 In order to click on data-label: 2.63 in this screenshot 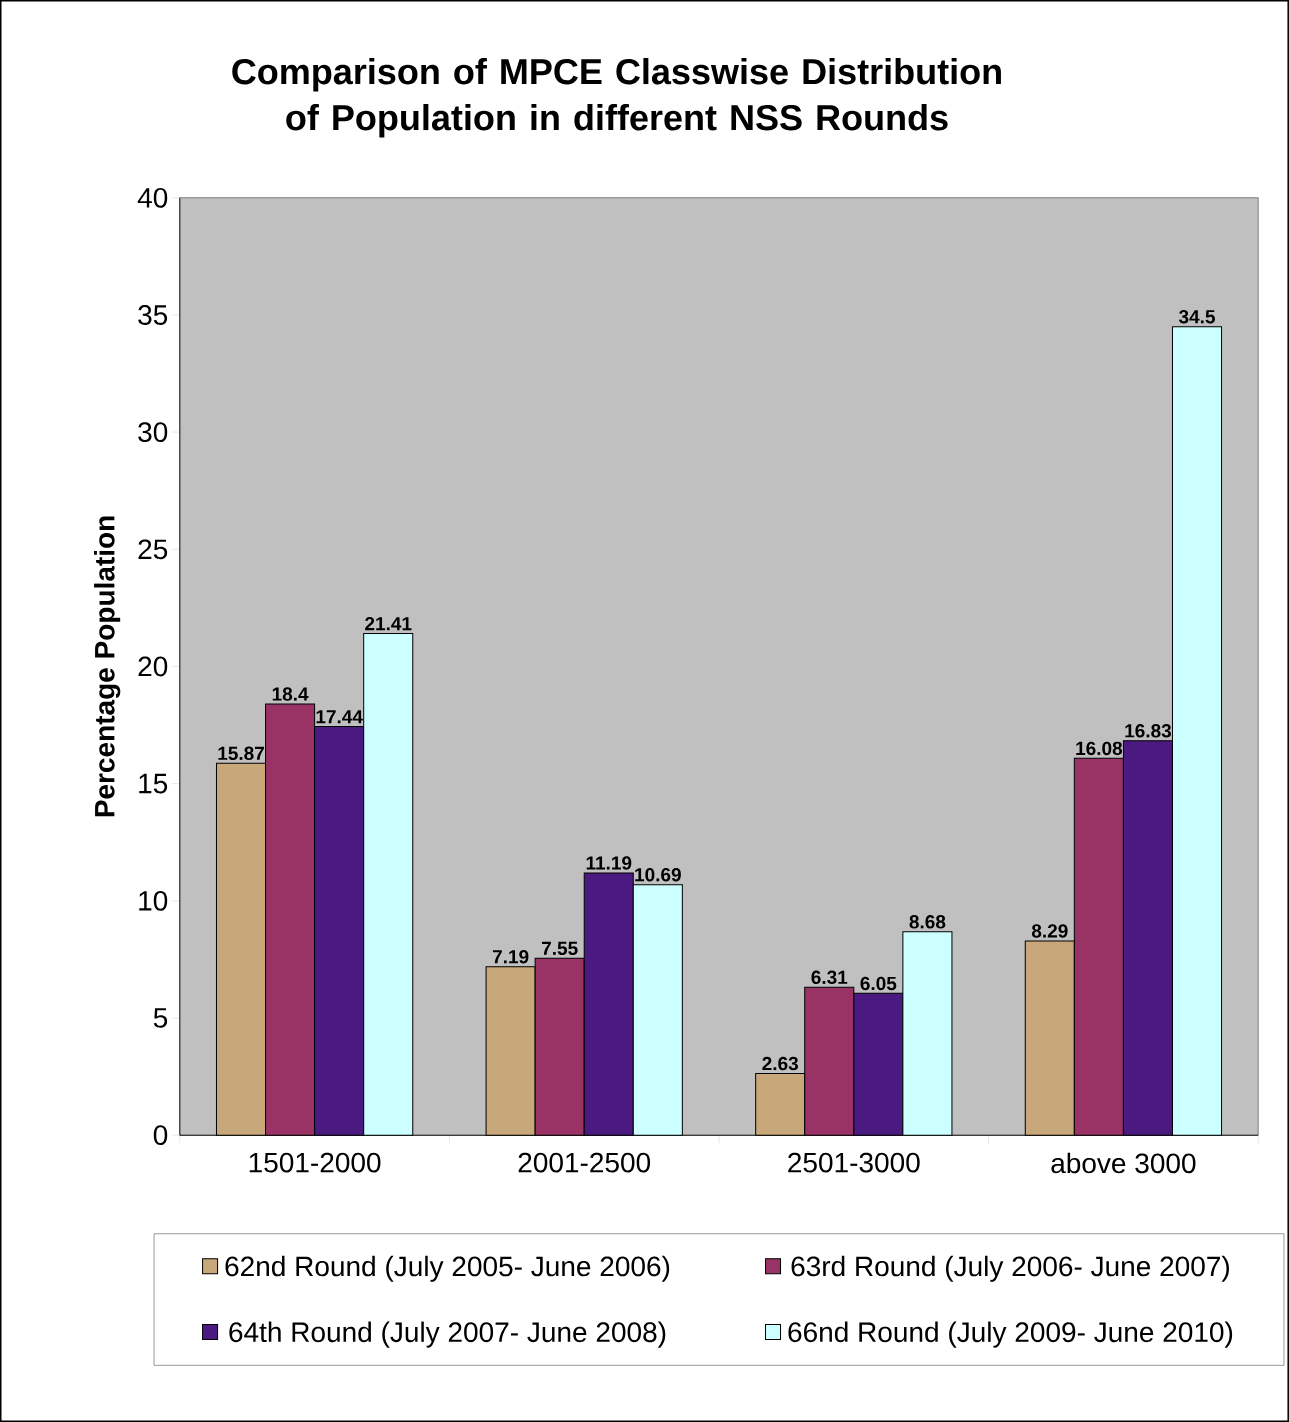, I will do `click(780, 1063)`.